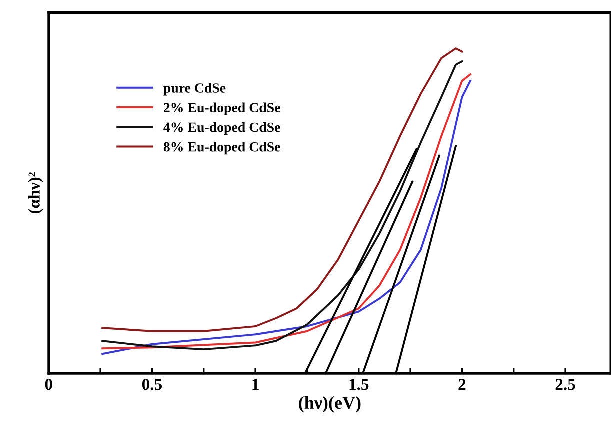  I want to click on legend-label: 2% Eu-doped CdSe, so click(222, 109).